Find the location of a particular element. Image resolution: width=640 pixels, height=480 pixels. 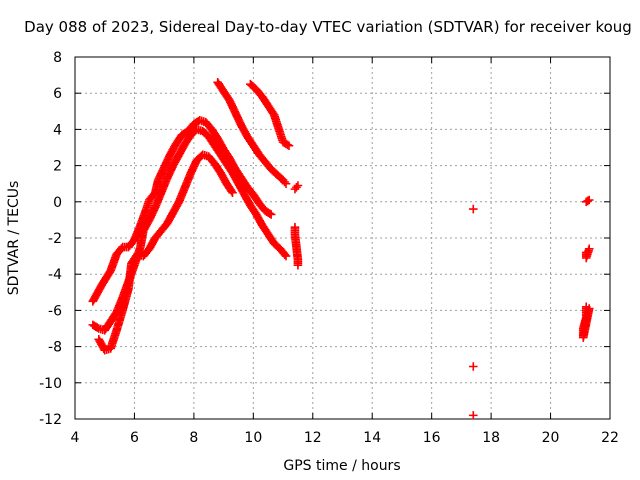

x-tick-label: 10 is located at coordinates (253, 438).